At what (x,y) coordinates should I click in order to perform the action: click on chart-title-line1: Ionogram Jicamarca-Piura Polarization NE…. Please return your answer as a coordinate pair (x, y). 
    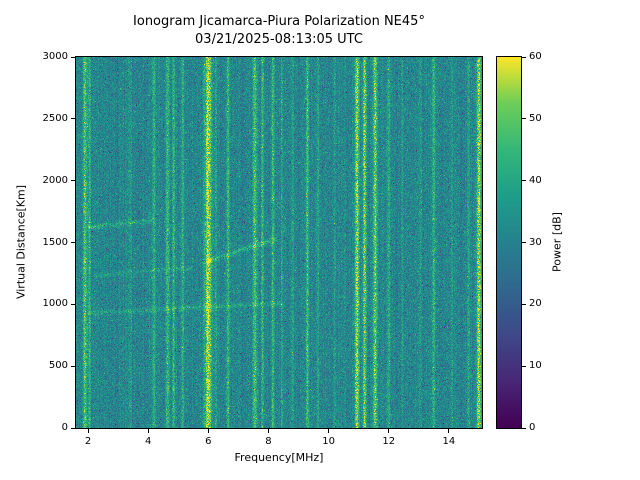
    Looking at the image, I should click on (279, 21).